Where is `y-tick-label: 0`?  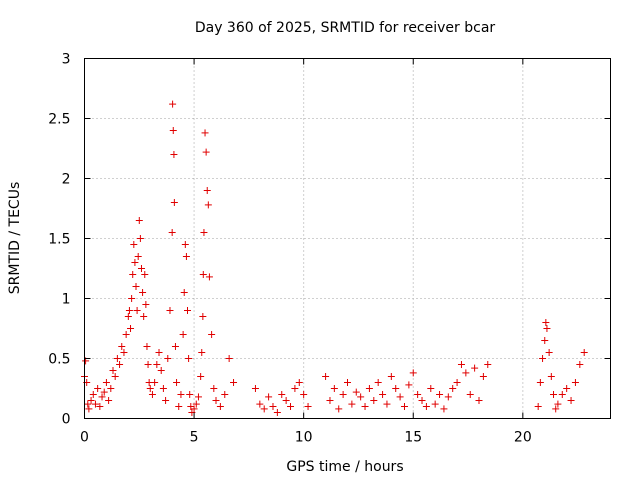 y-tick-label: 0 is located at coordinates (66, 420).